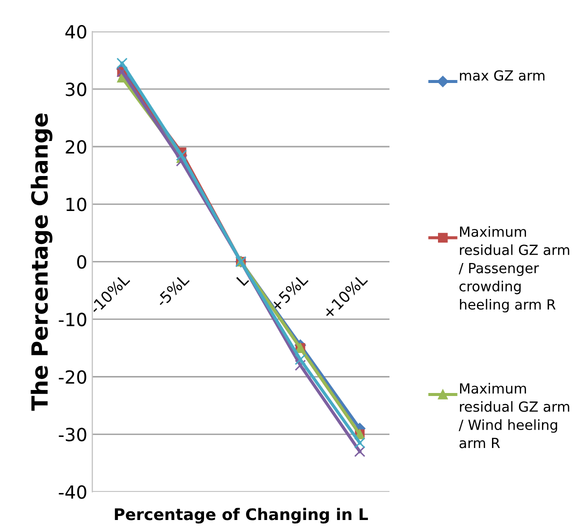 This screenshot has width=577, height=526. What do you see at coordinates (76, 147) in the screenshot?
I see `y-tick-label: 20` at bounding box center [76, 147].